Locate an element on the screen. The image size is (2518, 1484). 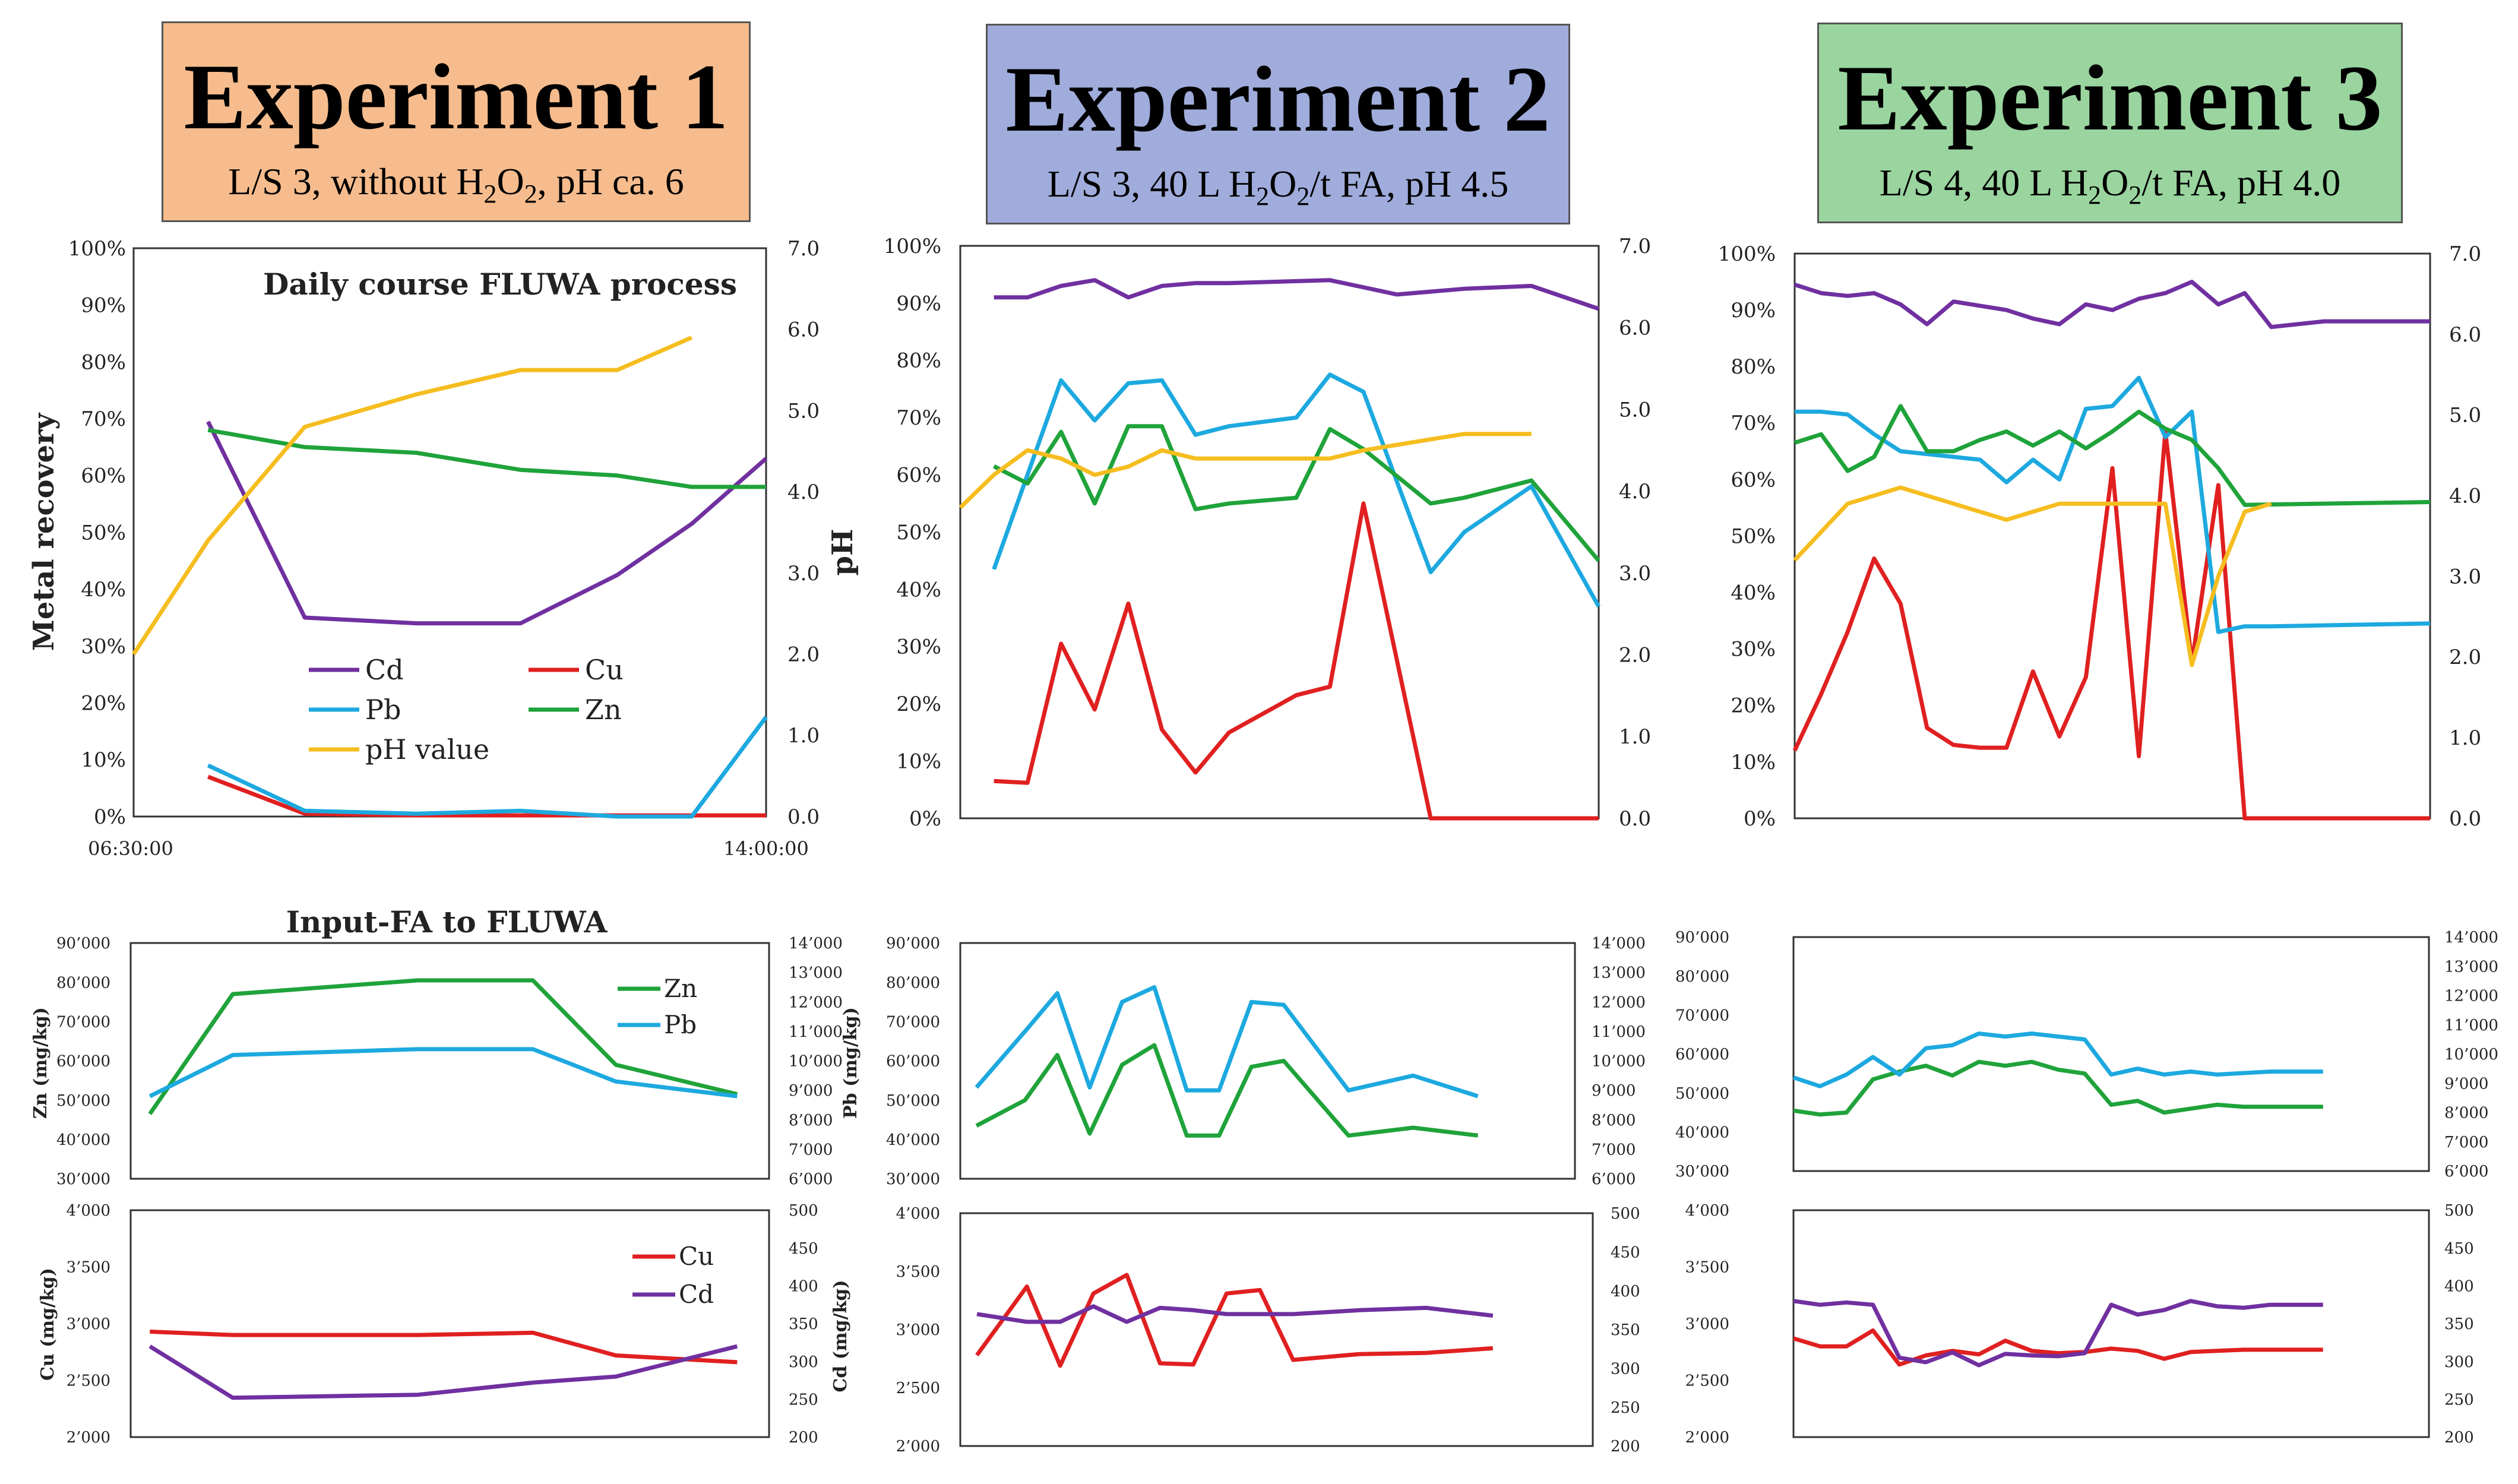
exp2_recovery-ytick-label: 50% is located at coordinates (918, 533).